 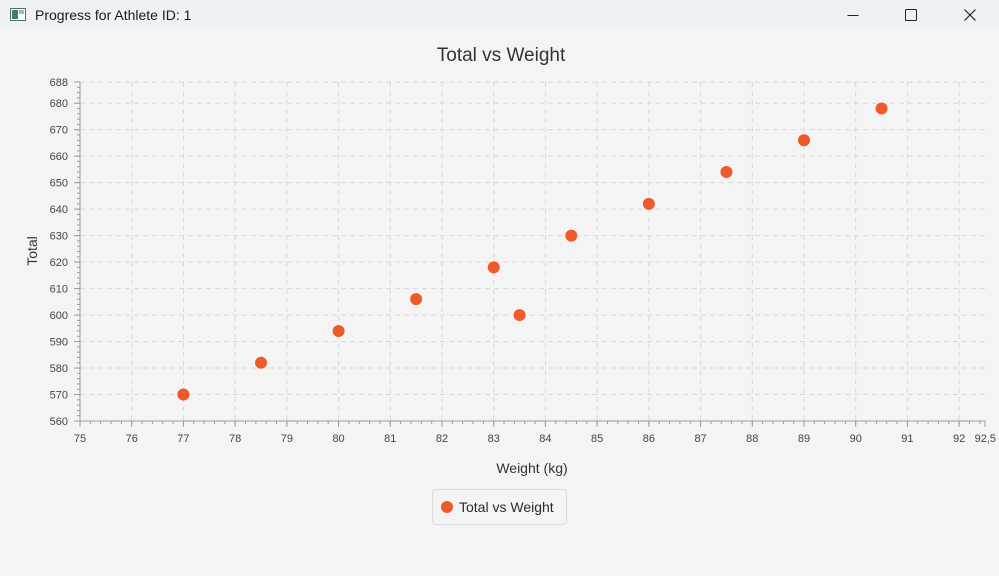 I want to click on y-tick-label: 660, so click(x=59, y=157).